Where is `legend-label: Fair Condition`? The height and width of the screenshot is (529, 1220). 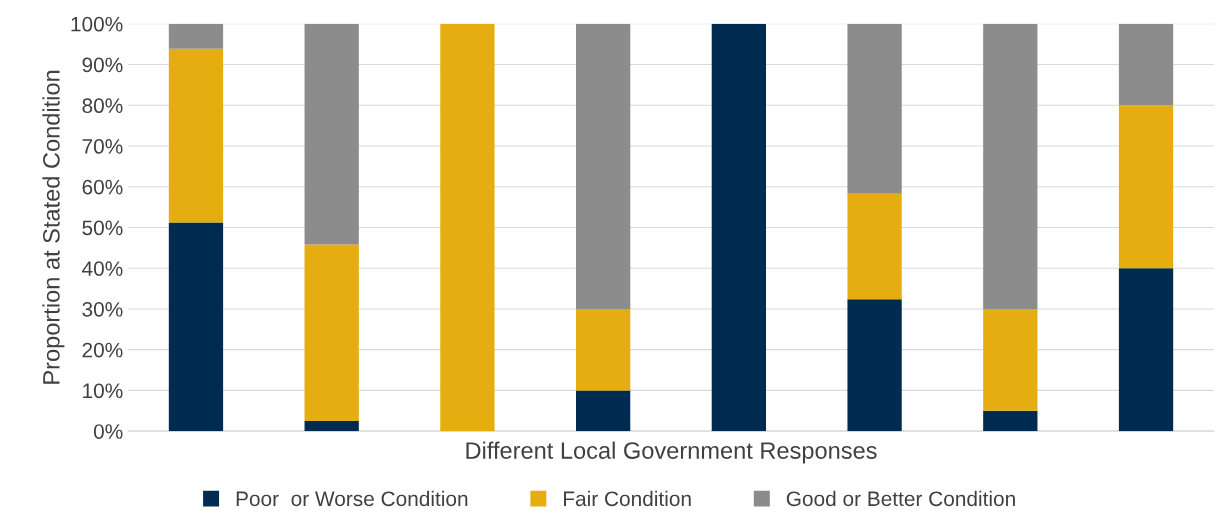
legend-label: Fair Condition is located at coordinates (627, 498).